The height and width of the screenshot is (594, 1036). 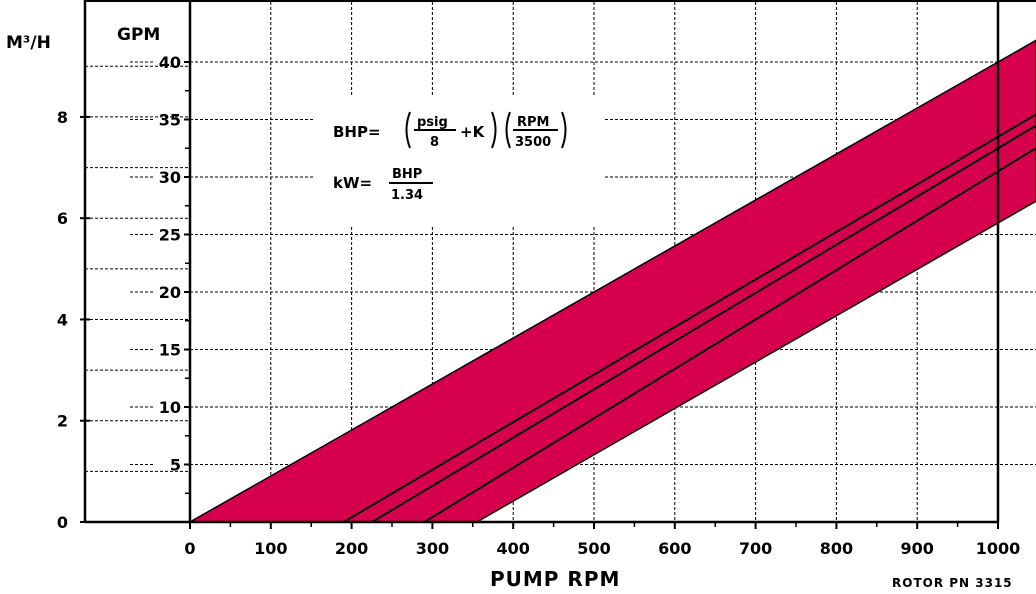 What do you see at coordinates (533, 142) in the screenshot?
I see `formula-bhp-den2: 3500` at bounding box center [533, 142].